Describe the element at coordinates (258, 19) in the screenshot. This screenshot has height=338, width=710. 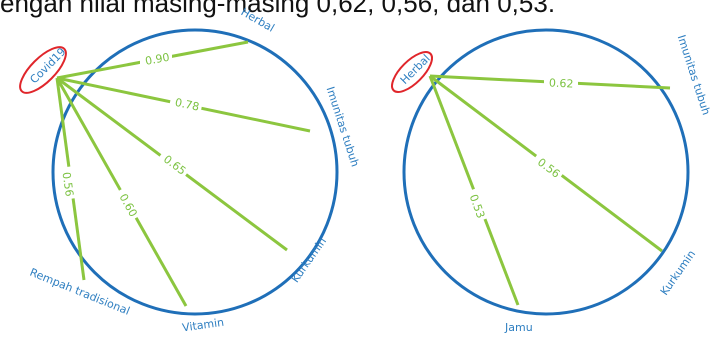
I see `node-label-herbal: Herbal` at that location.